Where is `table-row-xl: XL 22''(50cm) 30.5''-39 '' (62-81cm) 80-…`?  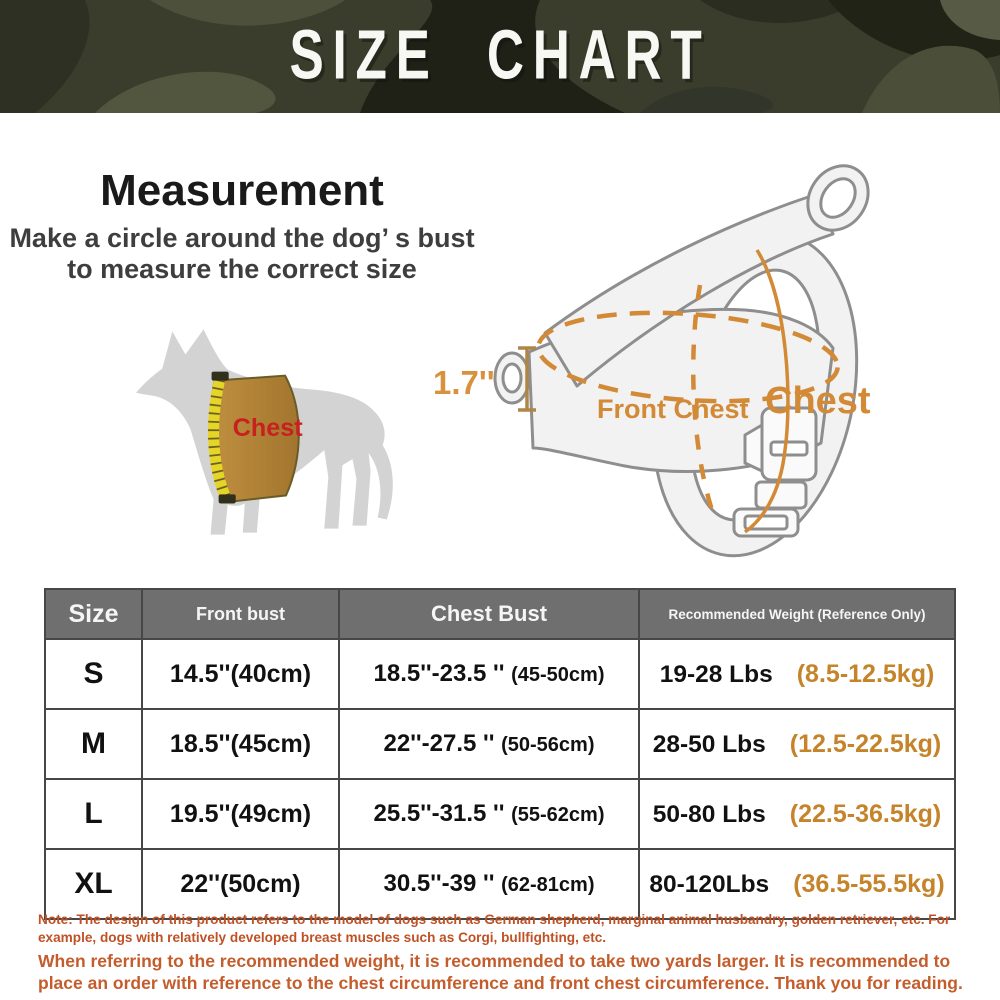
table-row-xl: XL 22''(50cm) 30.5''-39 '' (62-81cm) 80-… is located at coordinates (500, 884).